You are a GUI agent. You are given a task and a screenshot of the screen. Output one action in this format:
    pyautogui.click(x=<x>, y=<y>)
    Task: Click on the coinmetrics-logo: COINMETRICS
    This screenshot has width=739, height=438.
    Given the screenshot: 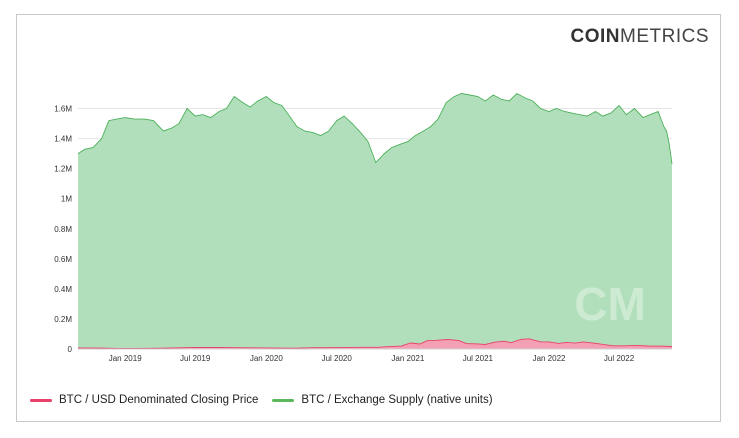 What is the action you would take?
    pyautogui.click(x=640, y=37)
    